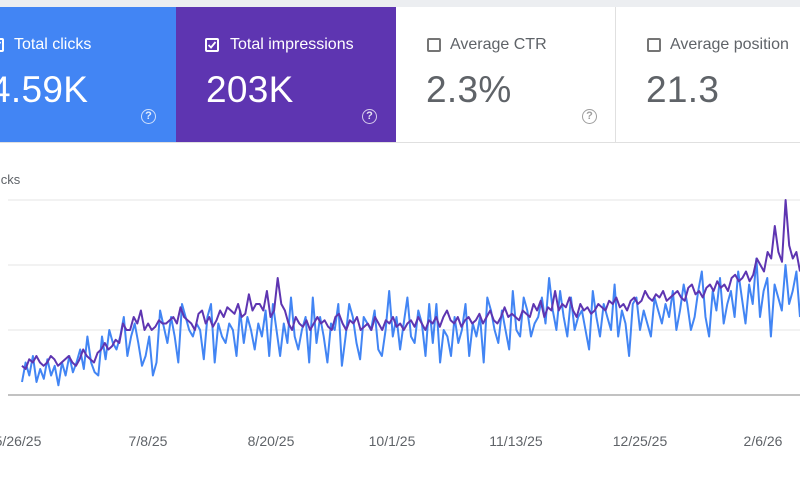  I want to click on metric-label: Average position, so click(729, 44).